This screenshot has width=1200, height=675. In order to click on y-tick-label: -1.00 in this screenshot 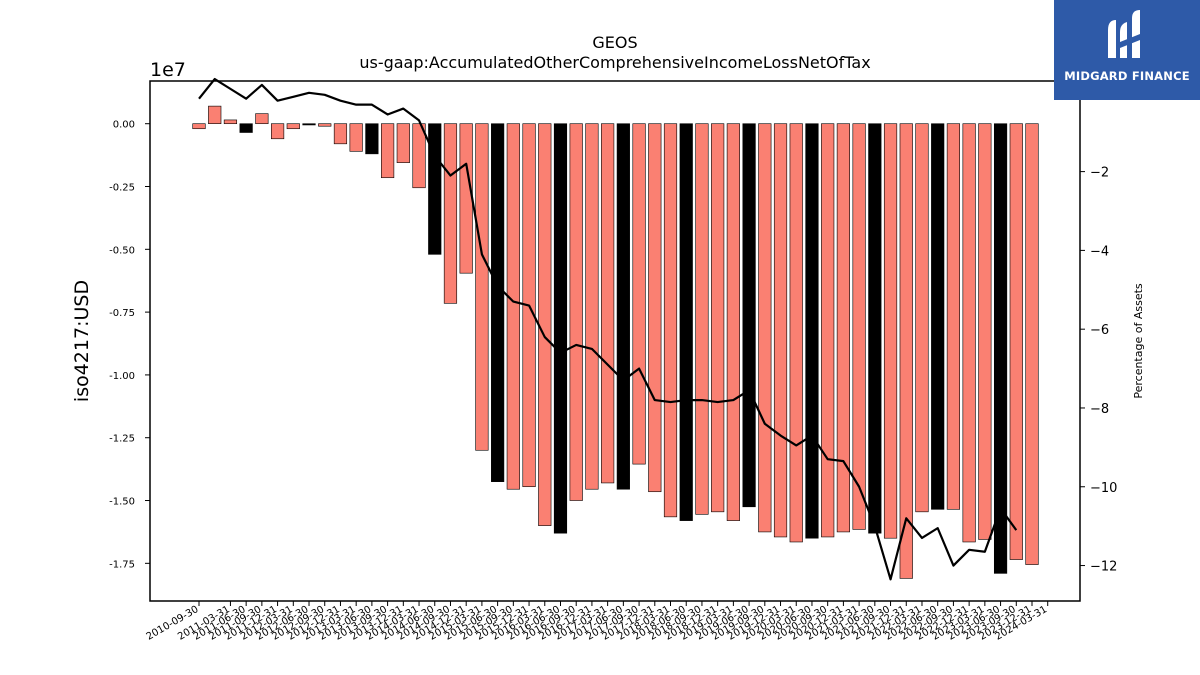, I will do `click(122, 376)`.